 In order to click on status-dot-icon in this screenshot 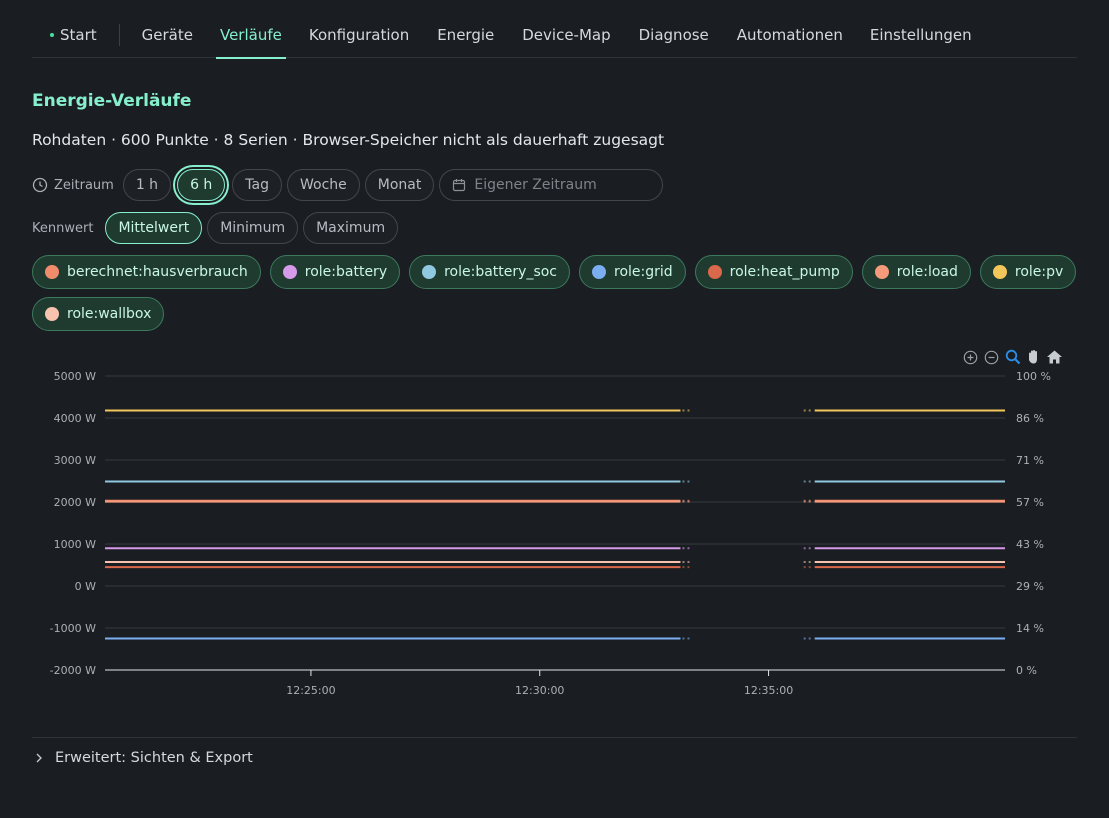, I will do `click(52, 34)`.